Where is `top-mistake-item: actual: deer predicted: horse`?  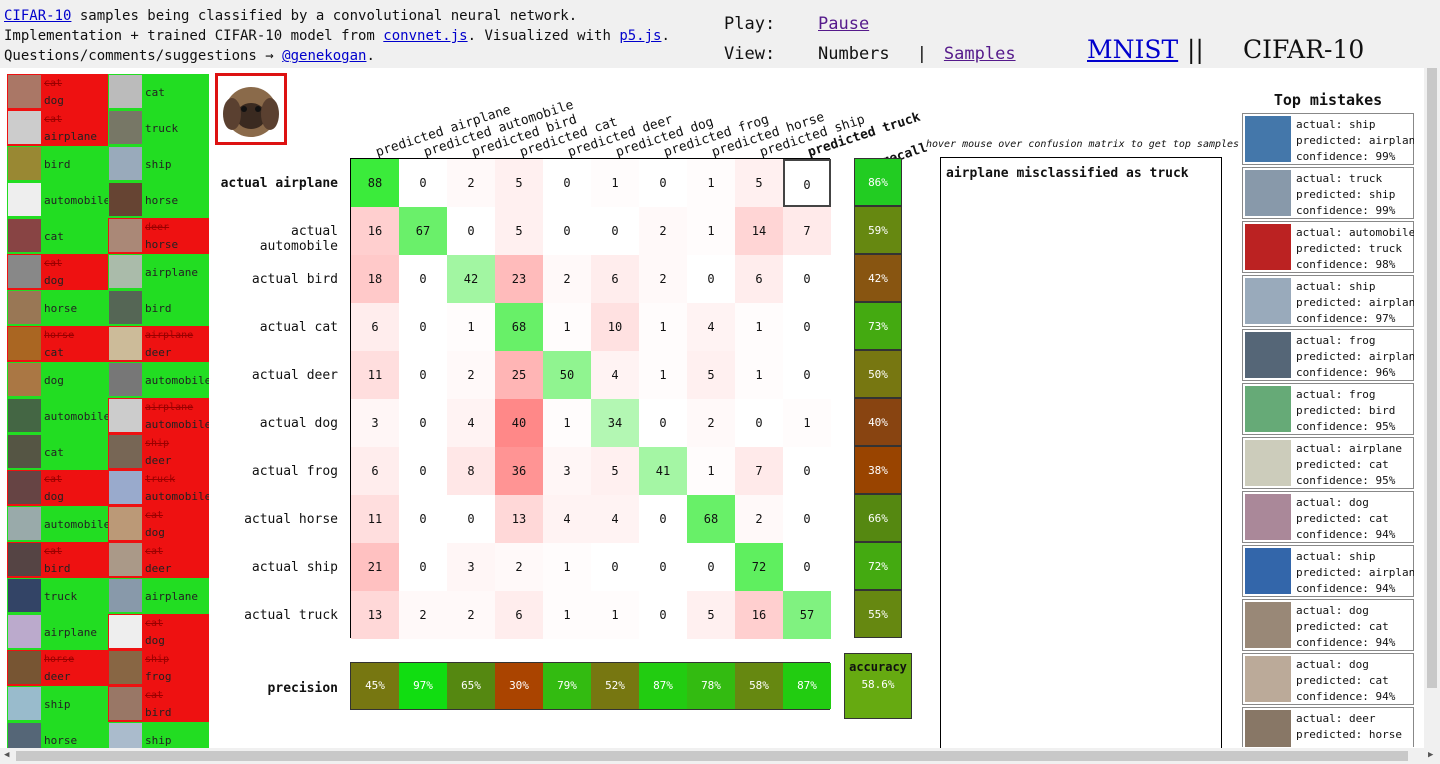
top-mistake-item: actual: deer predicted: horse is located at coordinates (1328, 727).